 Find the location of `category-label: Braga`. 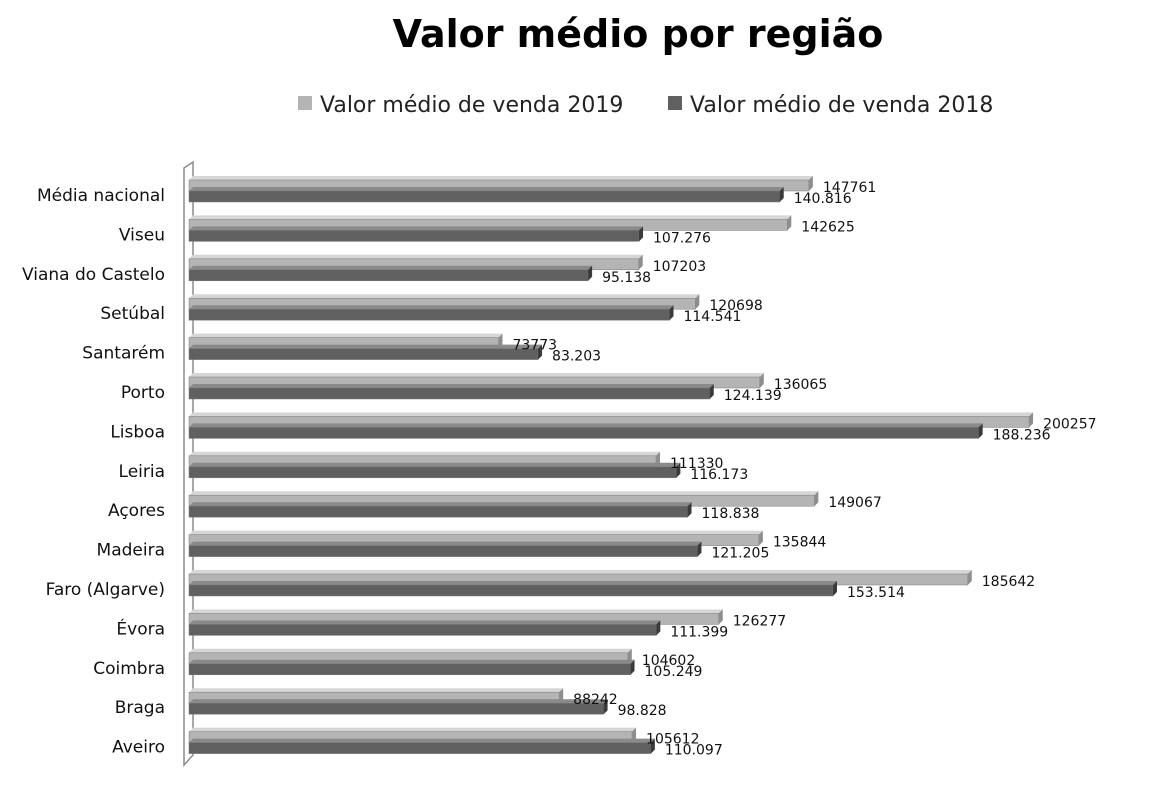

category-label: Braga is located at coordinates (140, 708).